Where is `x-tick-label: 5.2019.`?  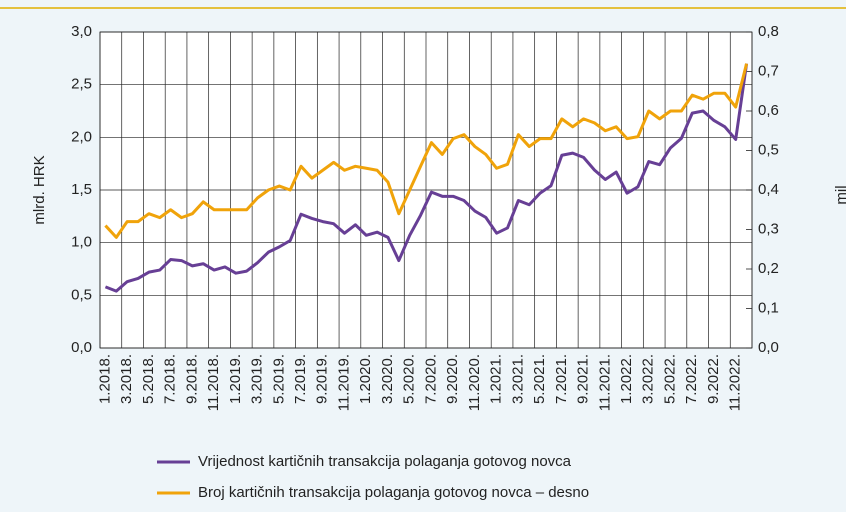 x-tick-label: 5.2019. is located at coordinates (278, 379).